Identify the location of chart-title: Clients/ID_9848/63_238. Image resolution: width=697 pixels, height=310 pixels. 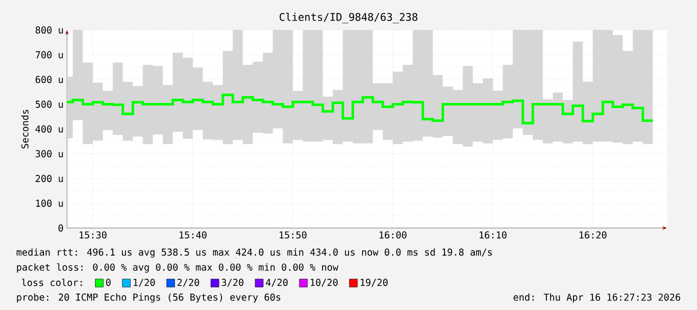
(349, 18).